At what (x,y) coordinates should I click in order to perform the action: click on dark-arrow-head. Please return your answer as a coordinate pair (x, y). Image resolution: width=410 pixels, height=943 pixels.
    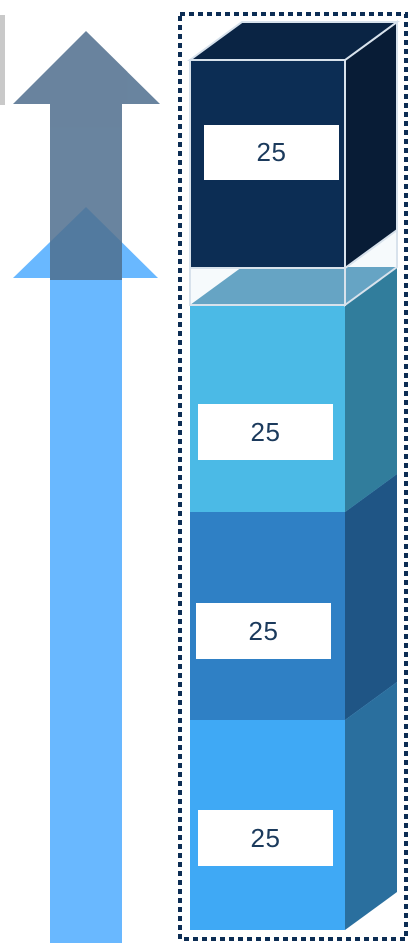
    Looking at the image, I should click on (86, 67).